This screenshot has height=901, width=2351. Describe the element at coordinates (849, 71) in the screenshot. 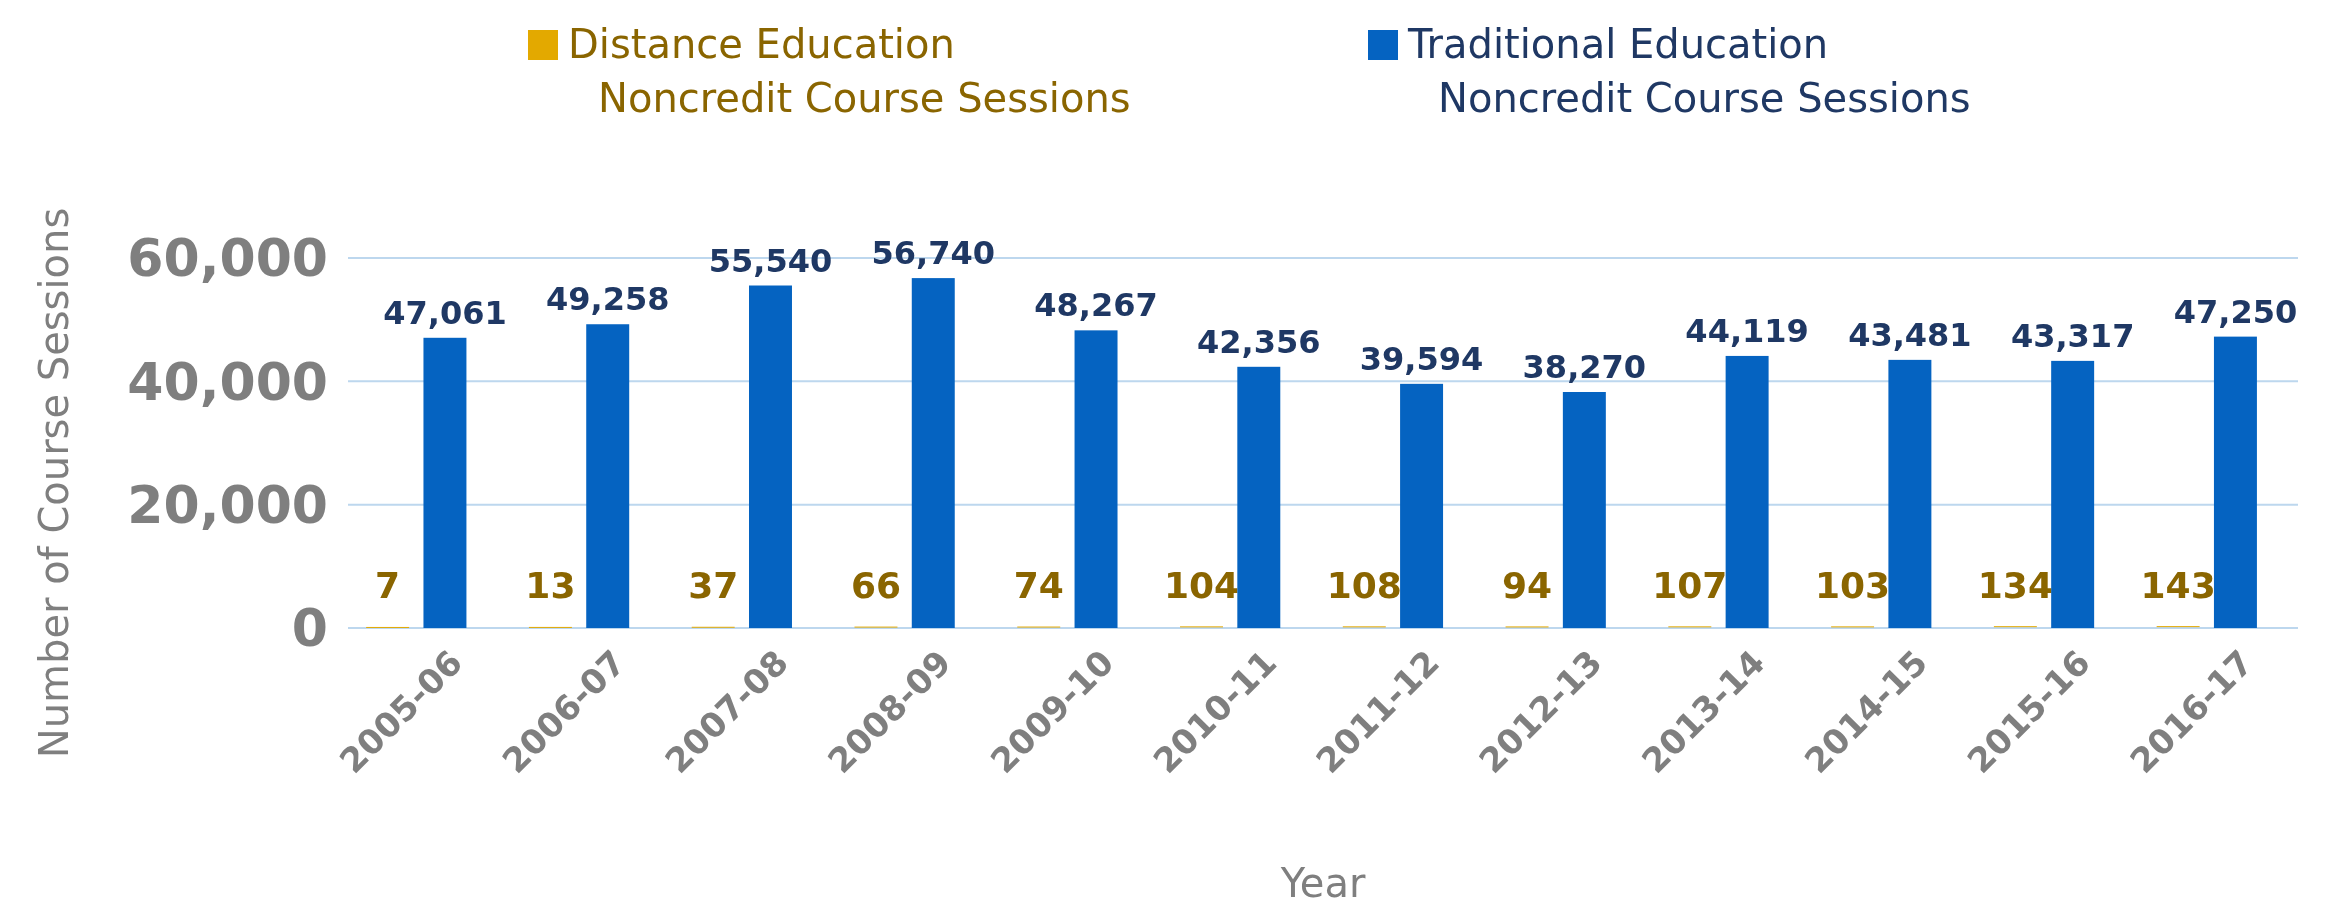

I see `legend-label: Distance Education Noncredit Course Sessions` at that location.